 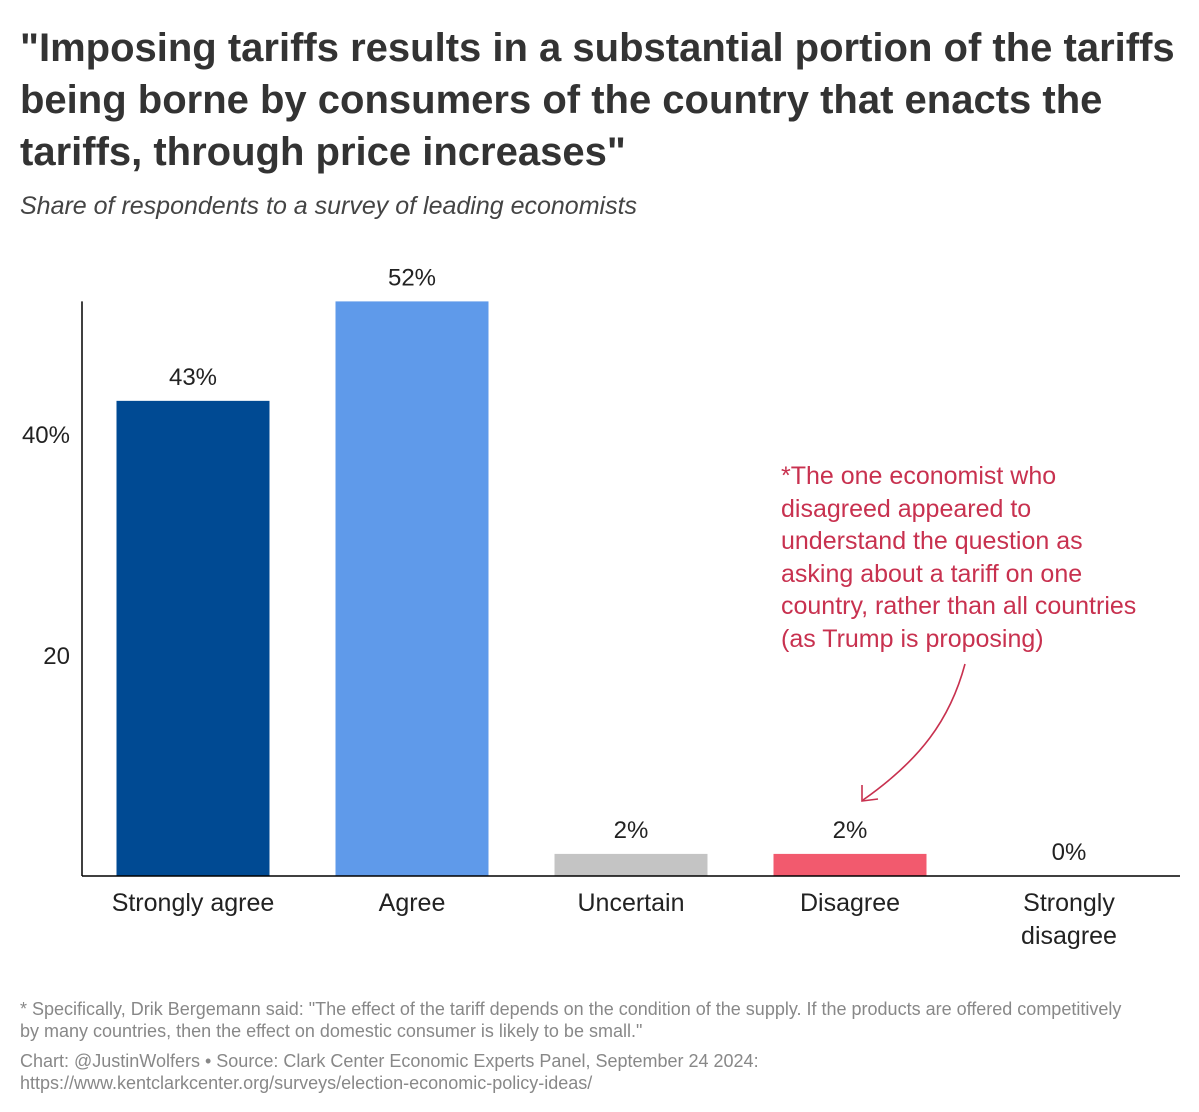 What do you see at coordinates (412, 277) in the screenshot?
I see `data-label: 52%` at bounding box center [412, 277].